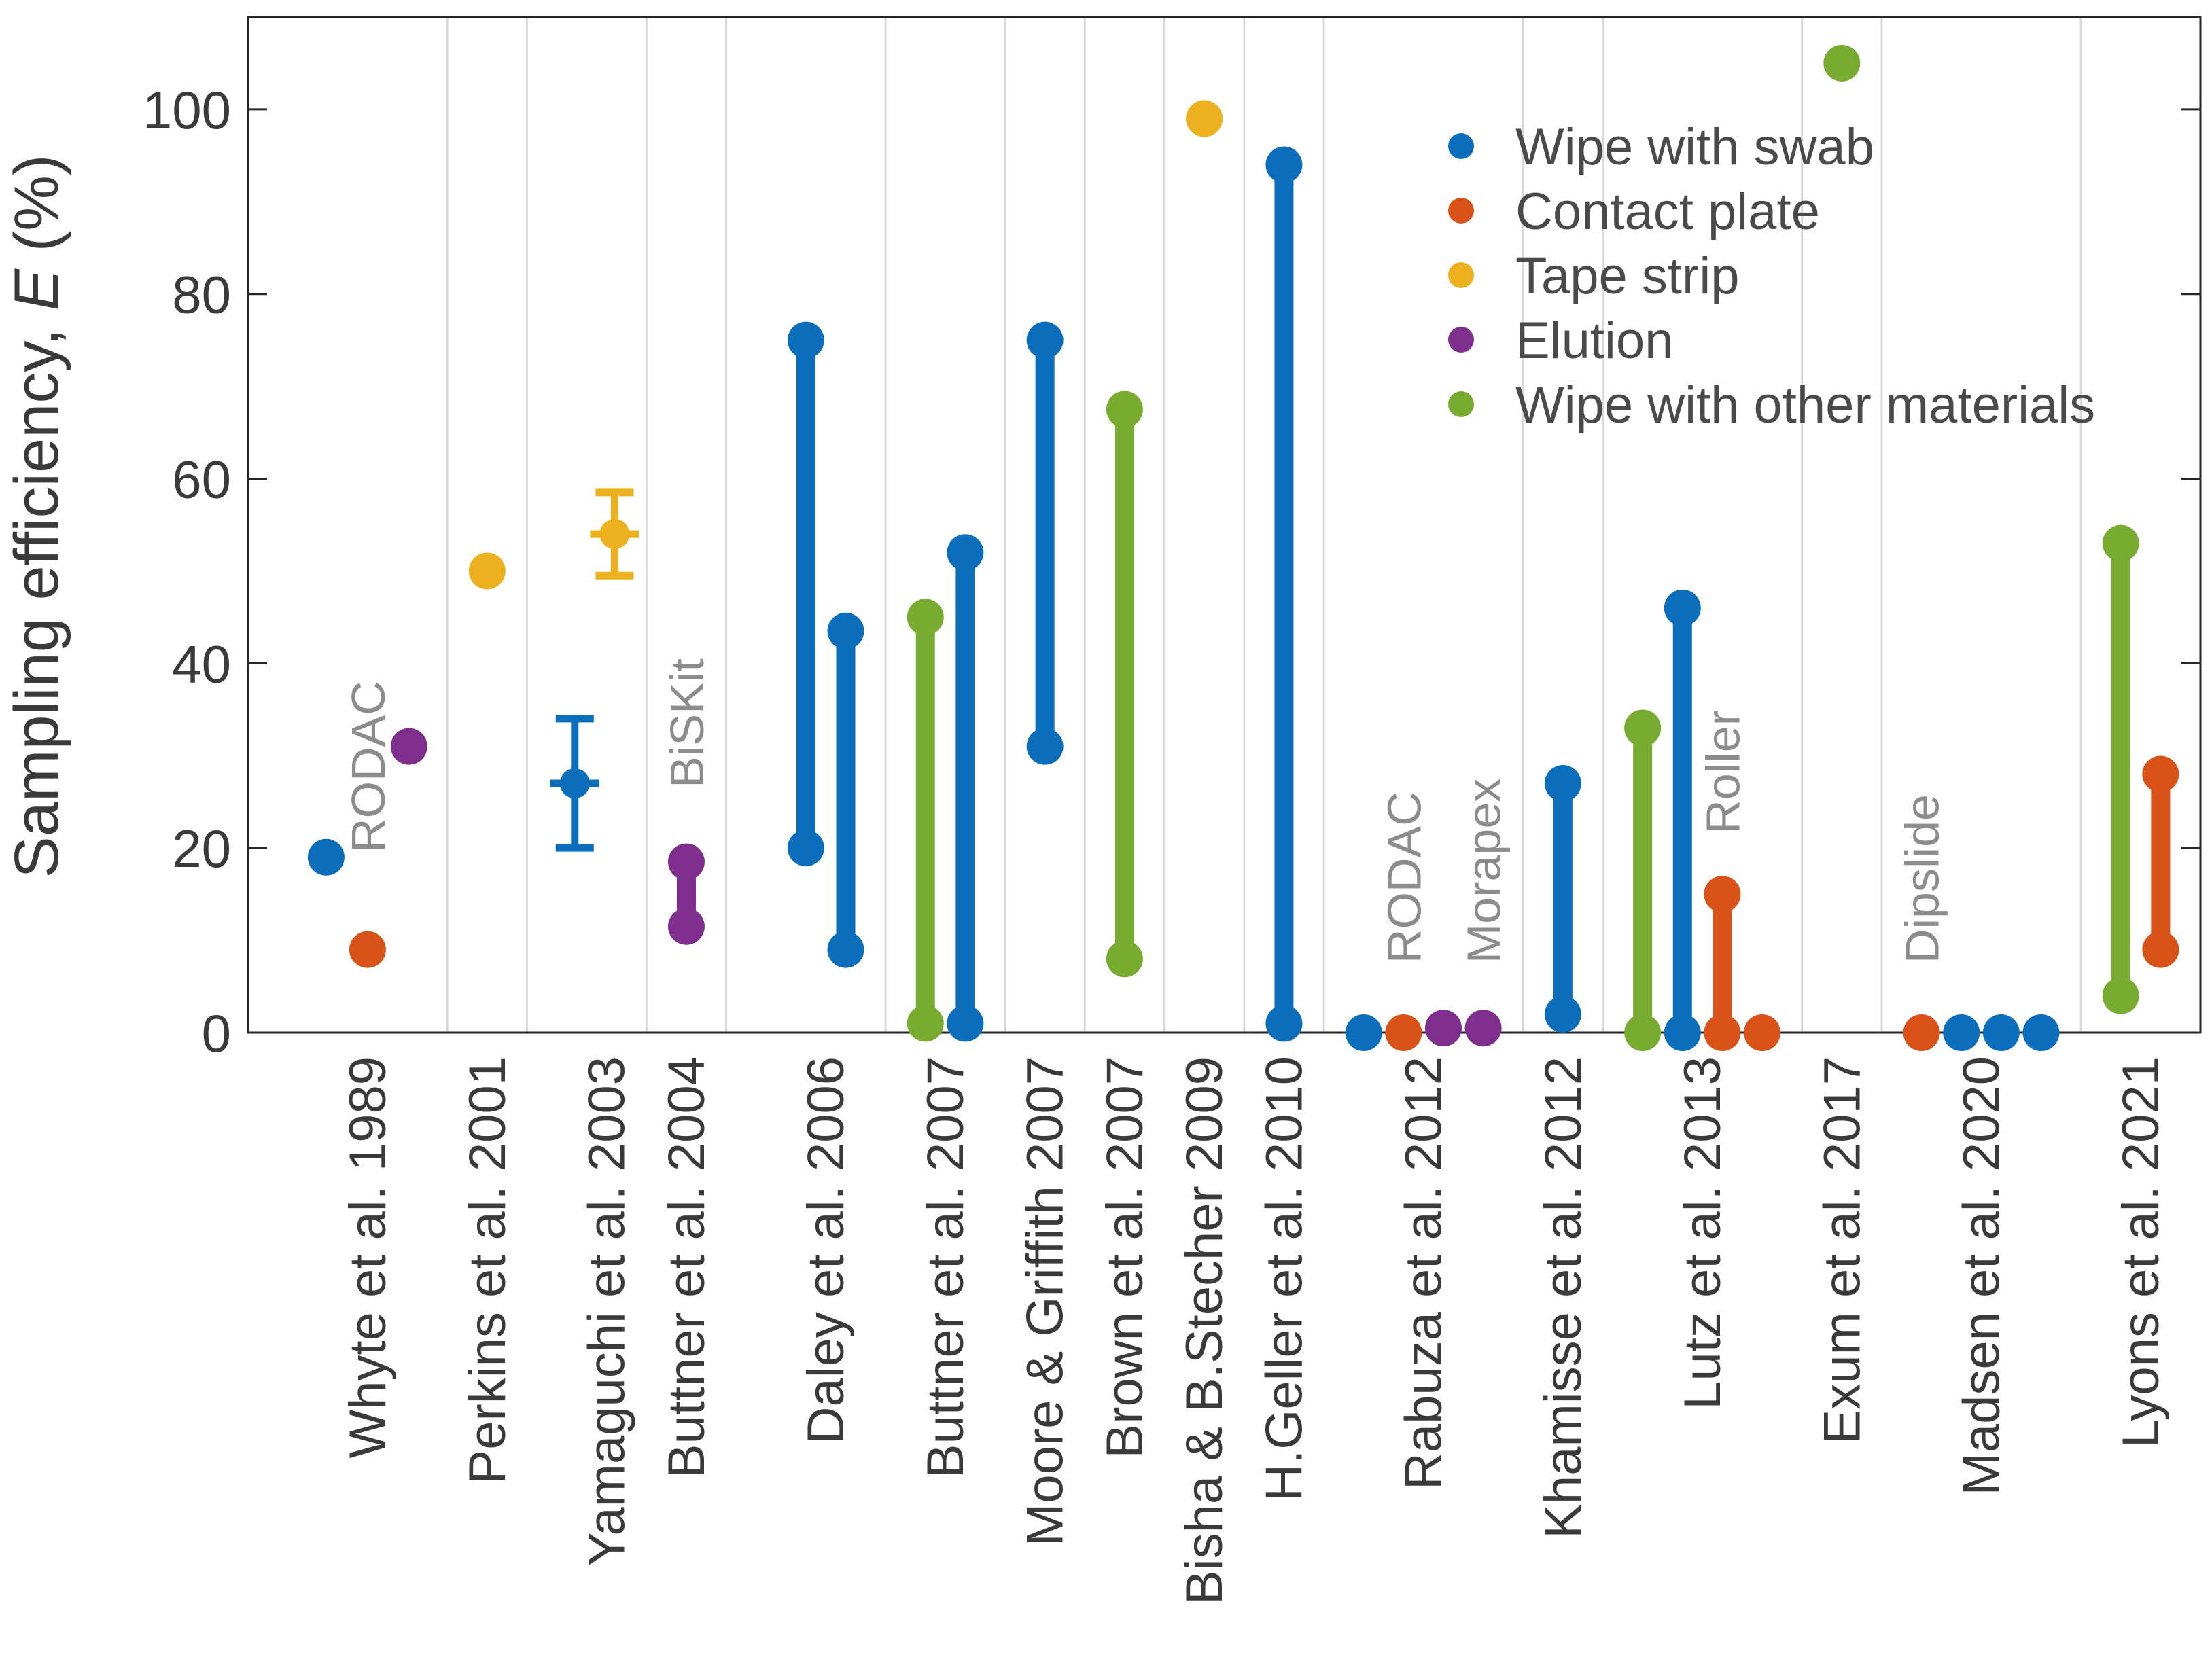 This screenshot has height=1657, width=2212. I want to click on x-tick-label: Buttner et al. 2004, so click(687, 1267).